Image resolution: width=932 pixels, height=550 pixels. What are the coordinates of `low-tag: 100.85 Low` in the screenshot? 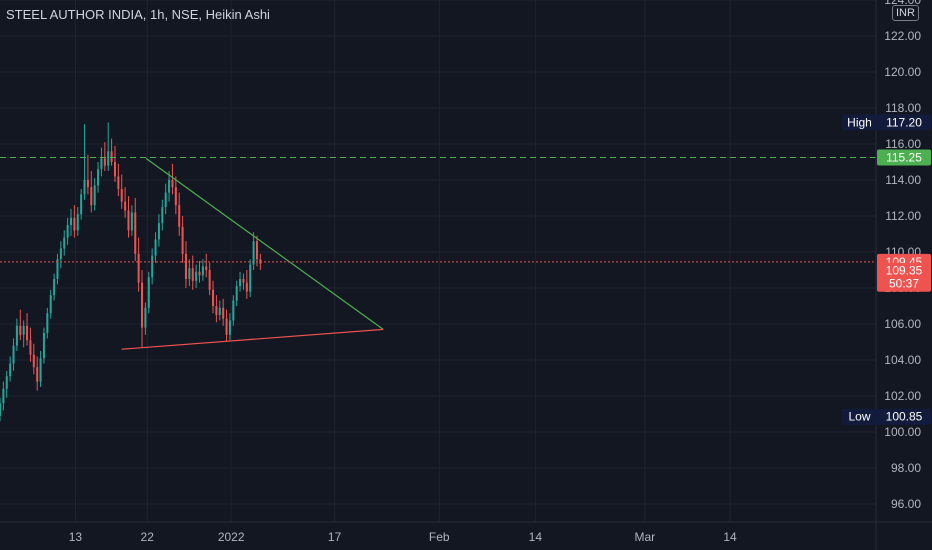 It's located at (886, 416).